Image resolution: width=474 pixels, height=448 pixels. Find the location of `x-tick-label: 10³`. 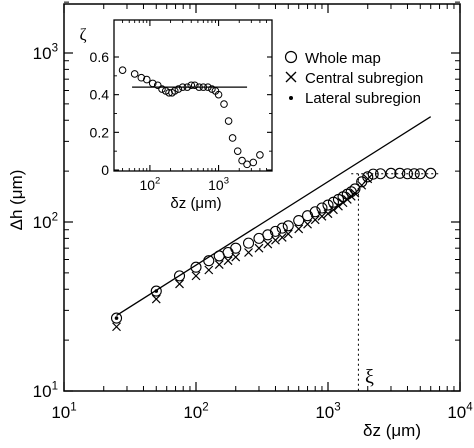

x-tick-label: 10³ is located at coordinates (327, 411).